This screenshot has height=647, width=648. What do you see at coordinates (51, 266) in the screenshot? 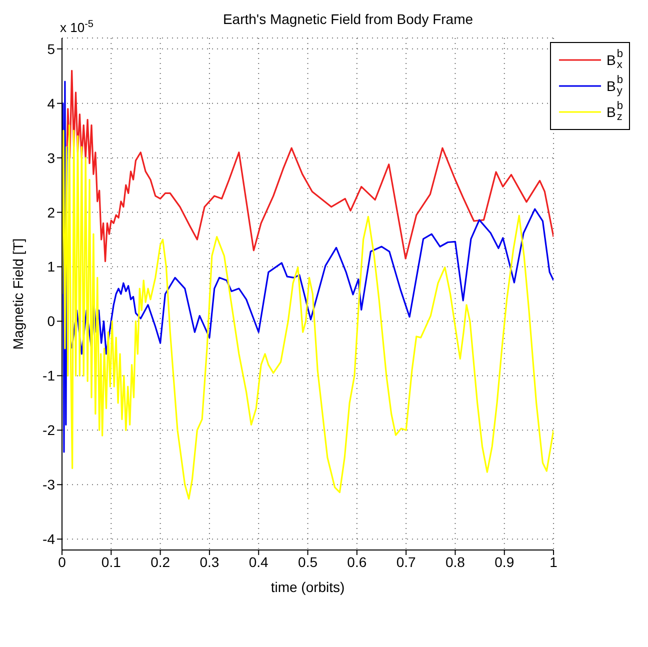
I see `y-tick-label: 1` at bounding box center [51, 266].